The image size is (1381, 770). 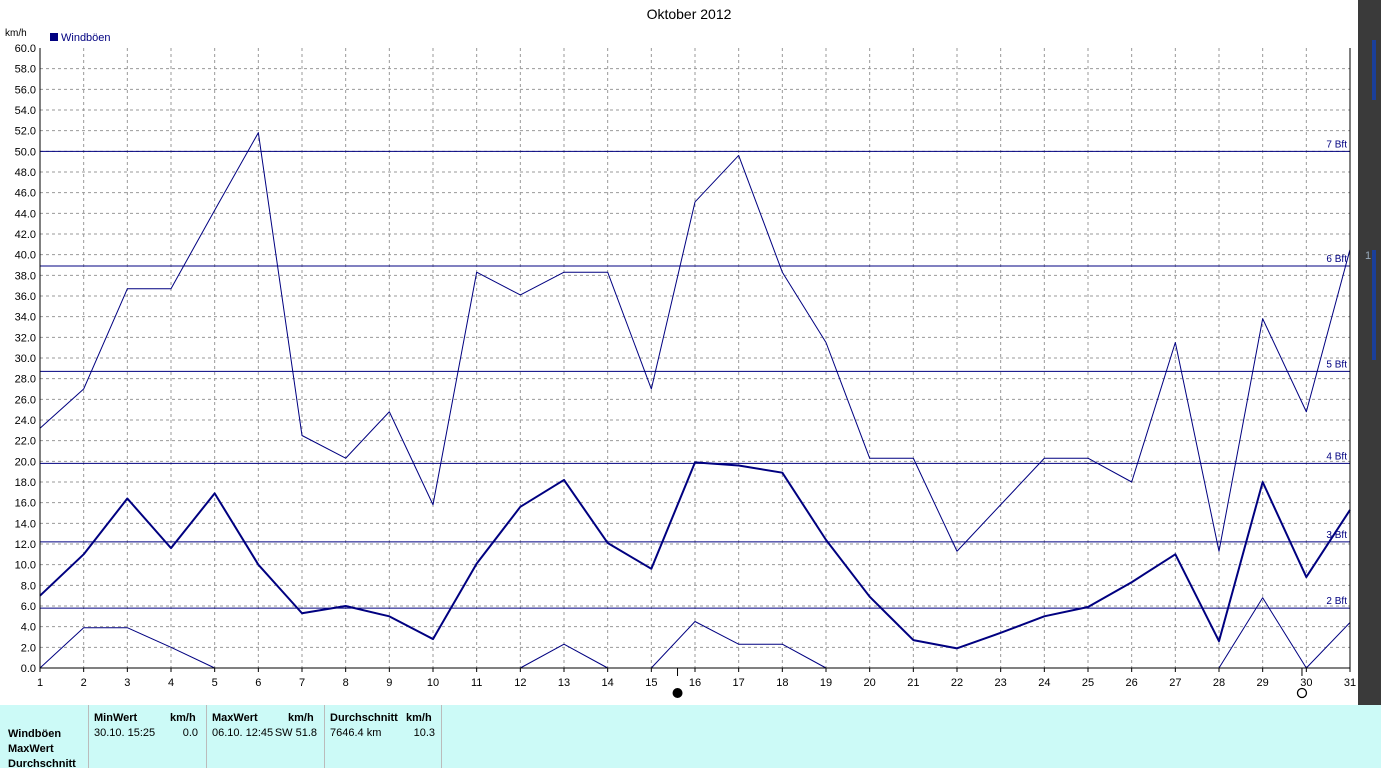 What do you see at coordinates (25, 152) in the screenshot?
I see `y-tick-label: 50.0` at bounding box center [25, 152].